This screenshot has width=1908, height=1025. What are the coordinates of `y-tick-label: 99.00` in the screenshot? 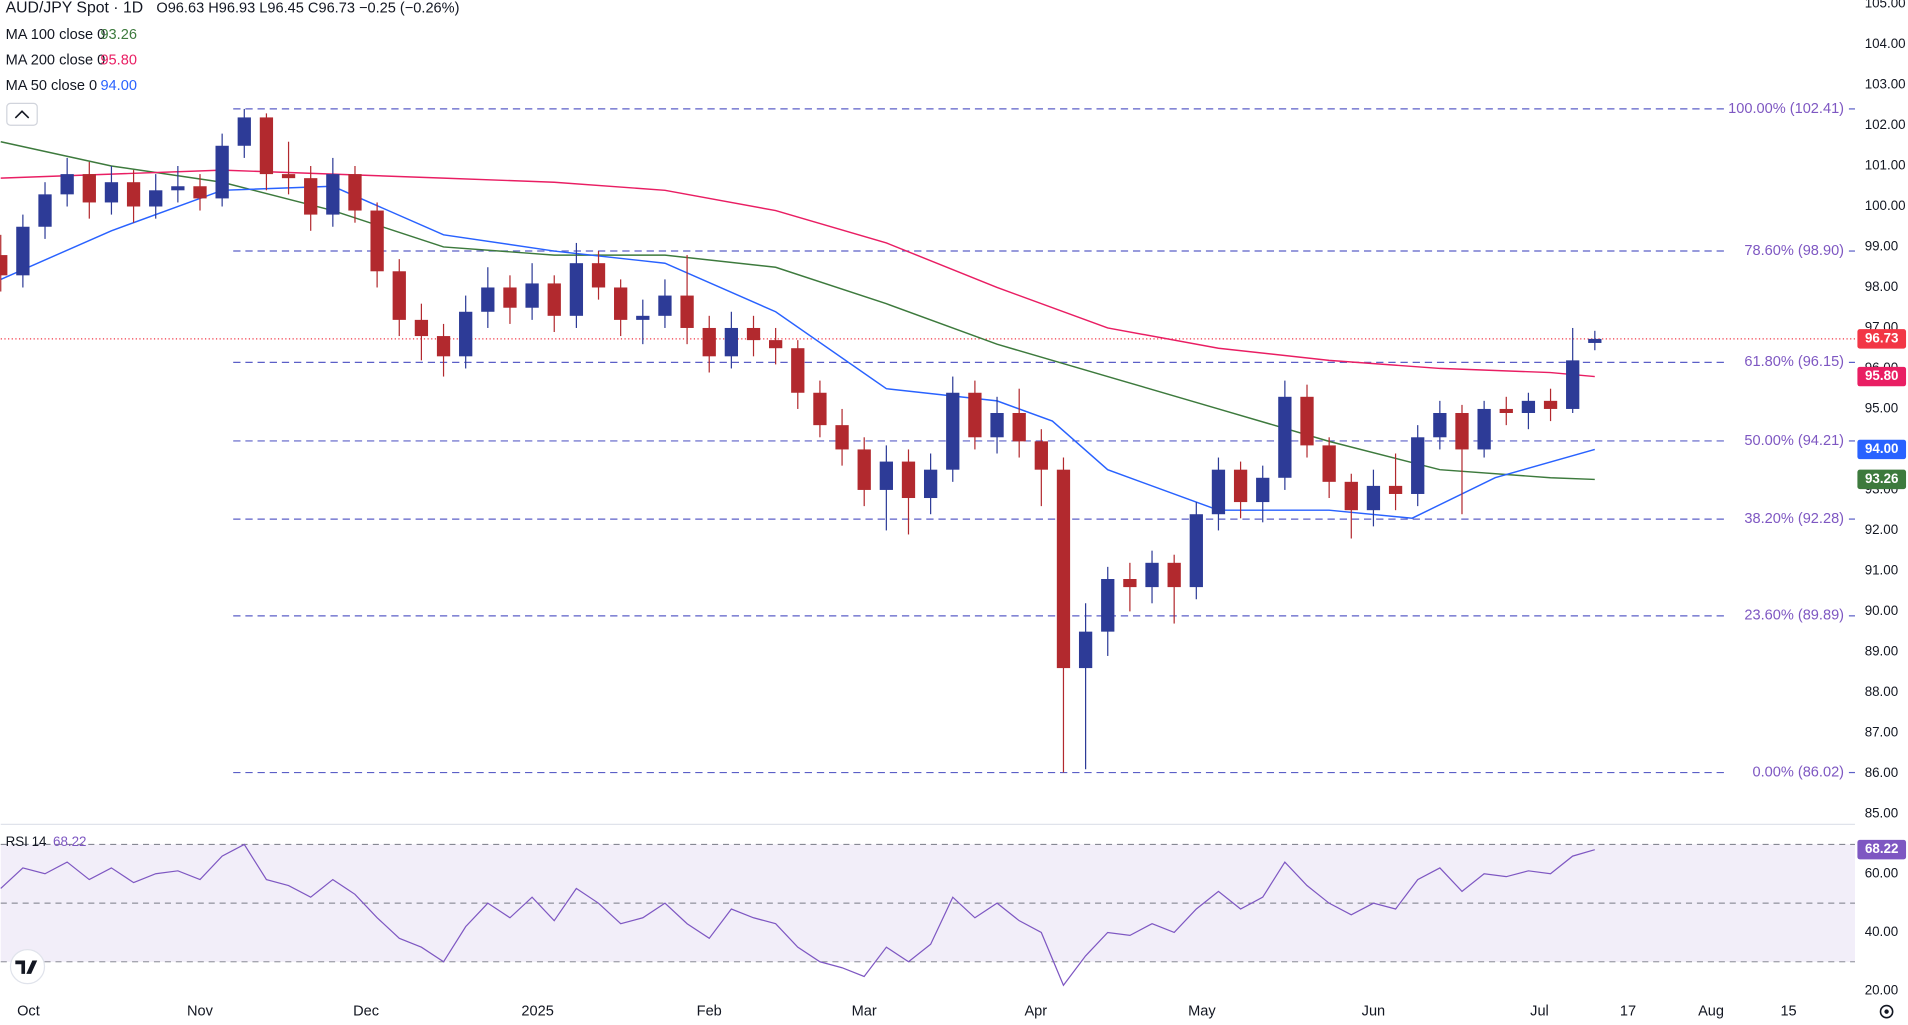 It's located at (1881, 246).